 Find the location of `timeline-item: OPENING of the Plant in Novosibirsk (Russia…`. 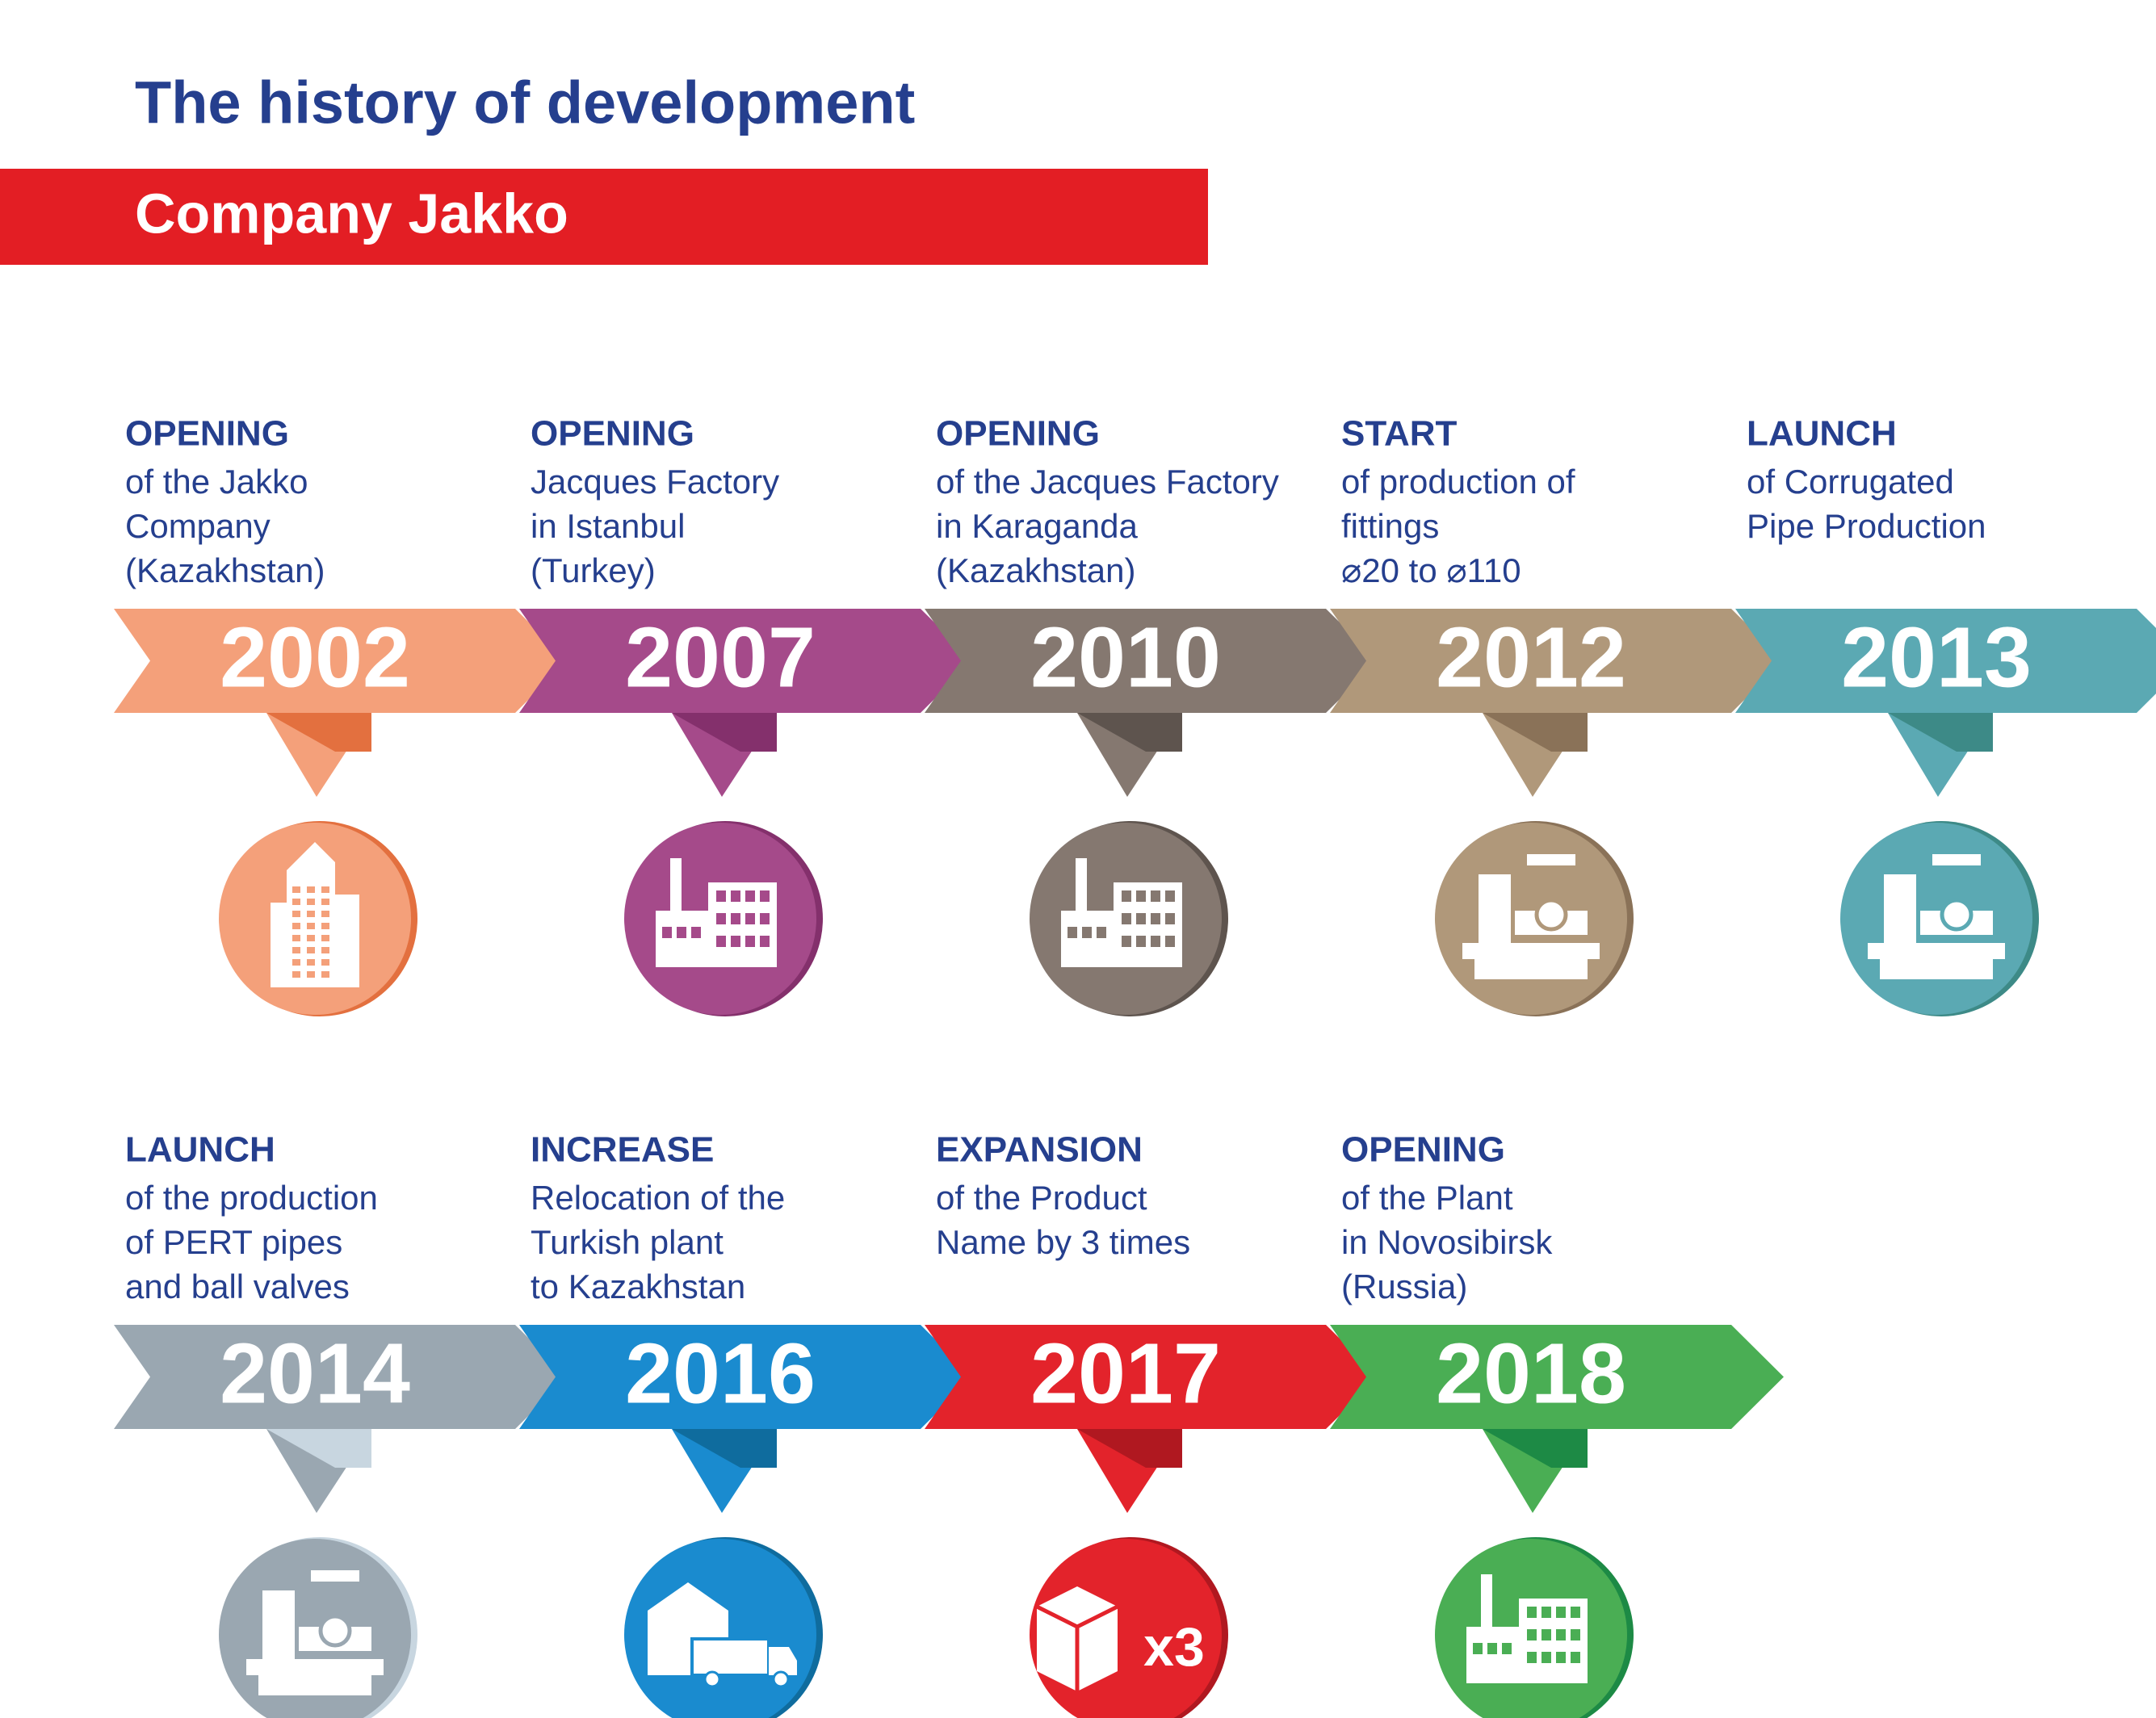

timeline-item: OPENING of the Plant in Novosibirsk (Russia… is located at coordinates (1557, 1424).